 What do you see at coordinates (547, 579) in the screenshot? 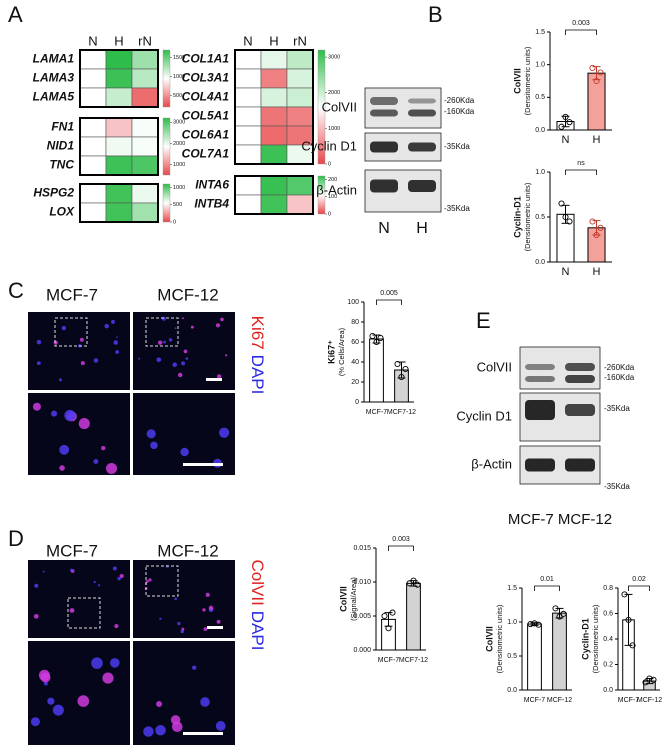
I see `p-value: 0.01` at bounding box center [547, 579].